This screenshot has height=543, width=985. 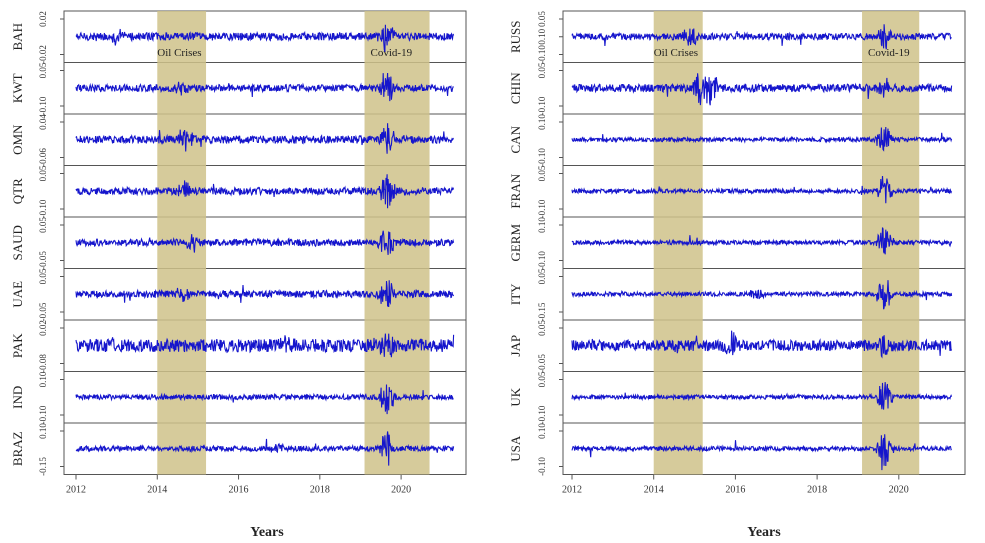 What do you see at coordinates (17, 139) in the screenshot?
I see `left-series-label-omn: OMN` at bounding box center [17, 139].